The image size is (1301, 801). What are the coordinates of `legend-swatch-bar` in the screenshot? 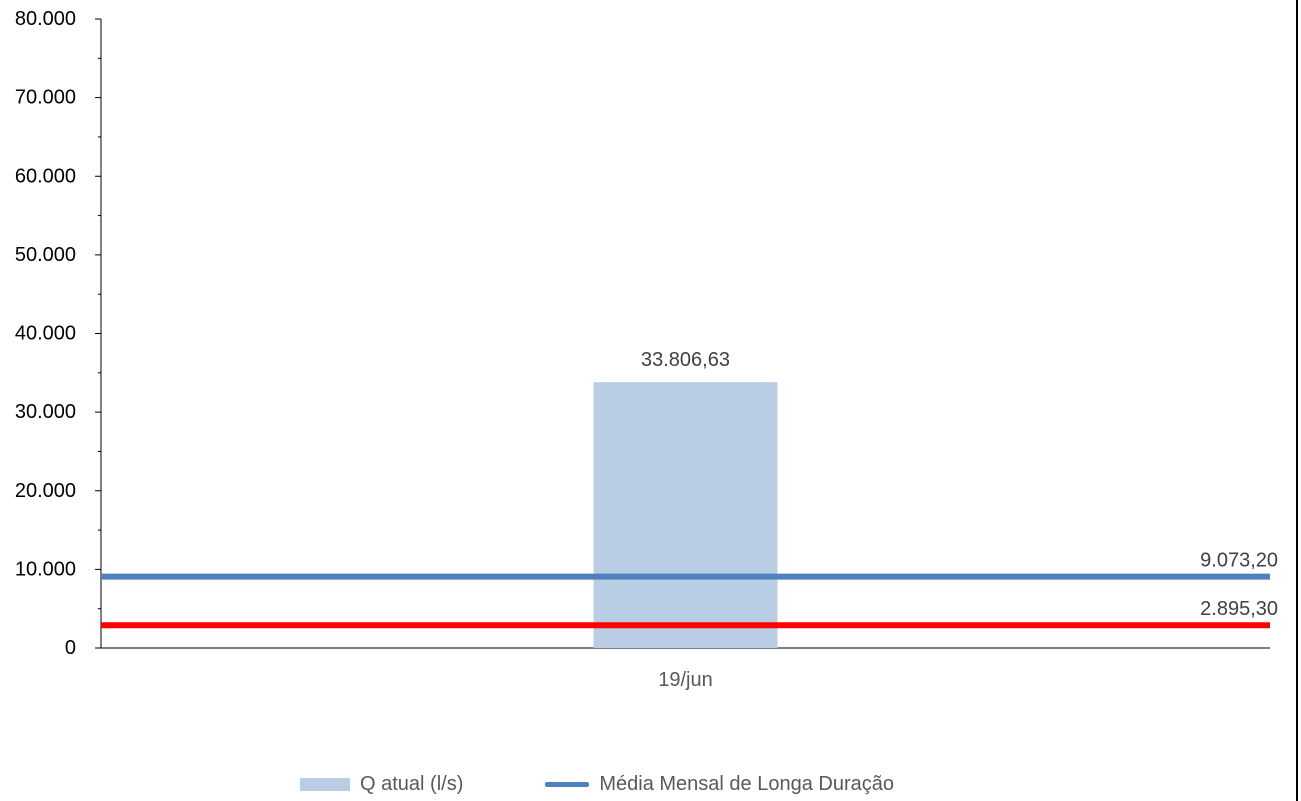 It's located at (325, 784).